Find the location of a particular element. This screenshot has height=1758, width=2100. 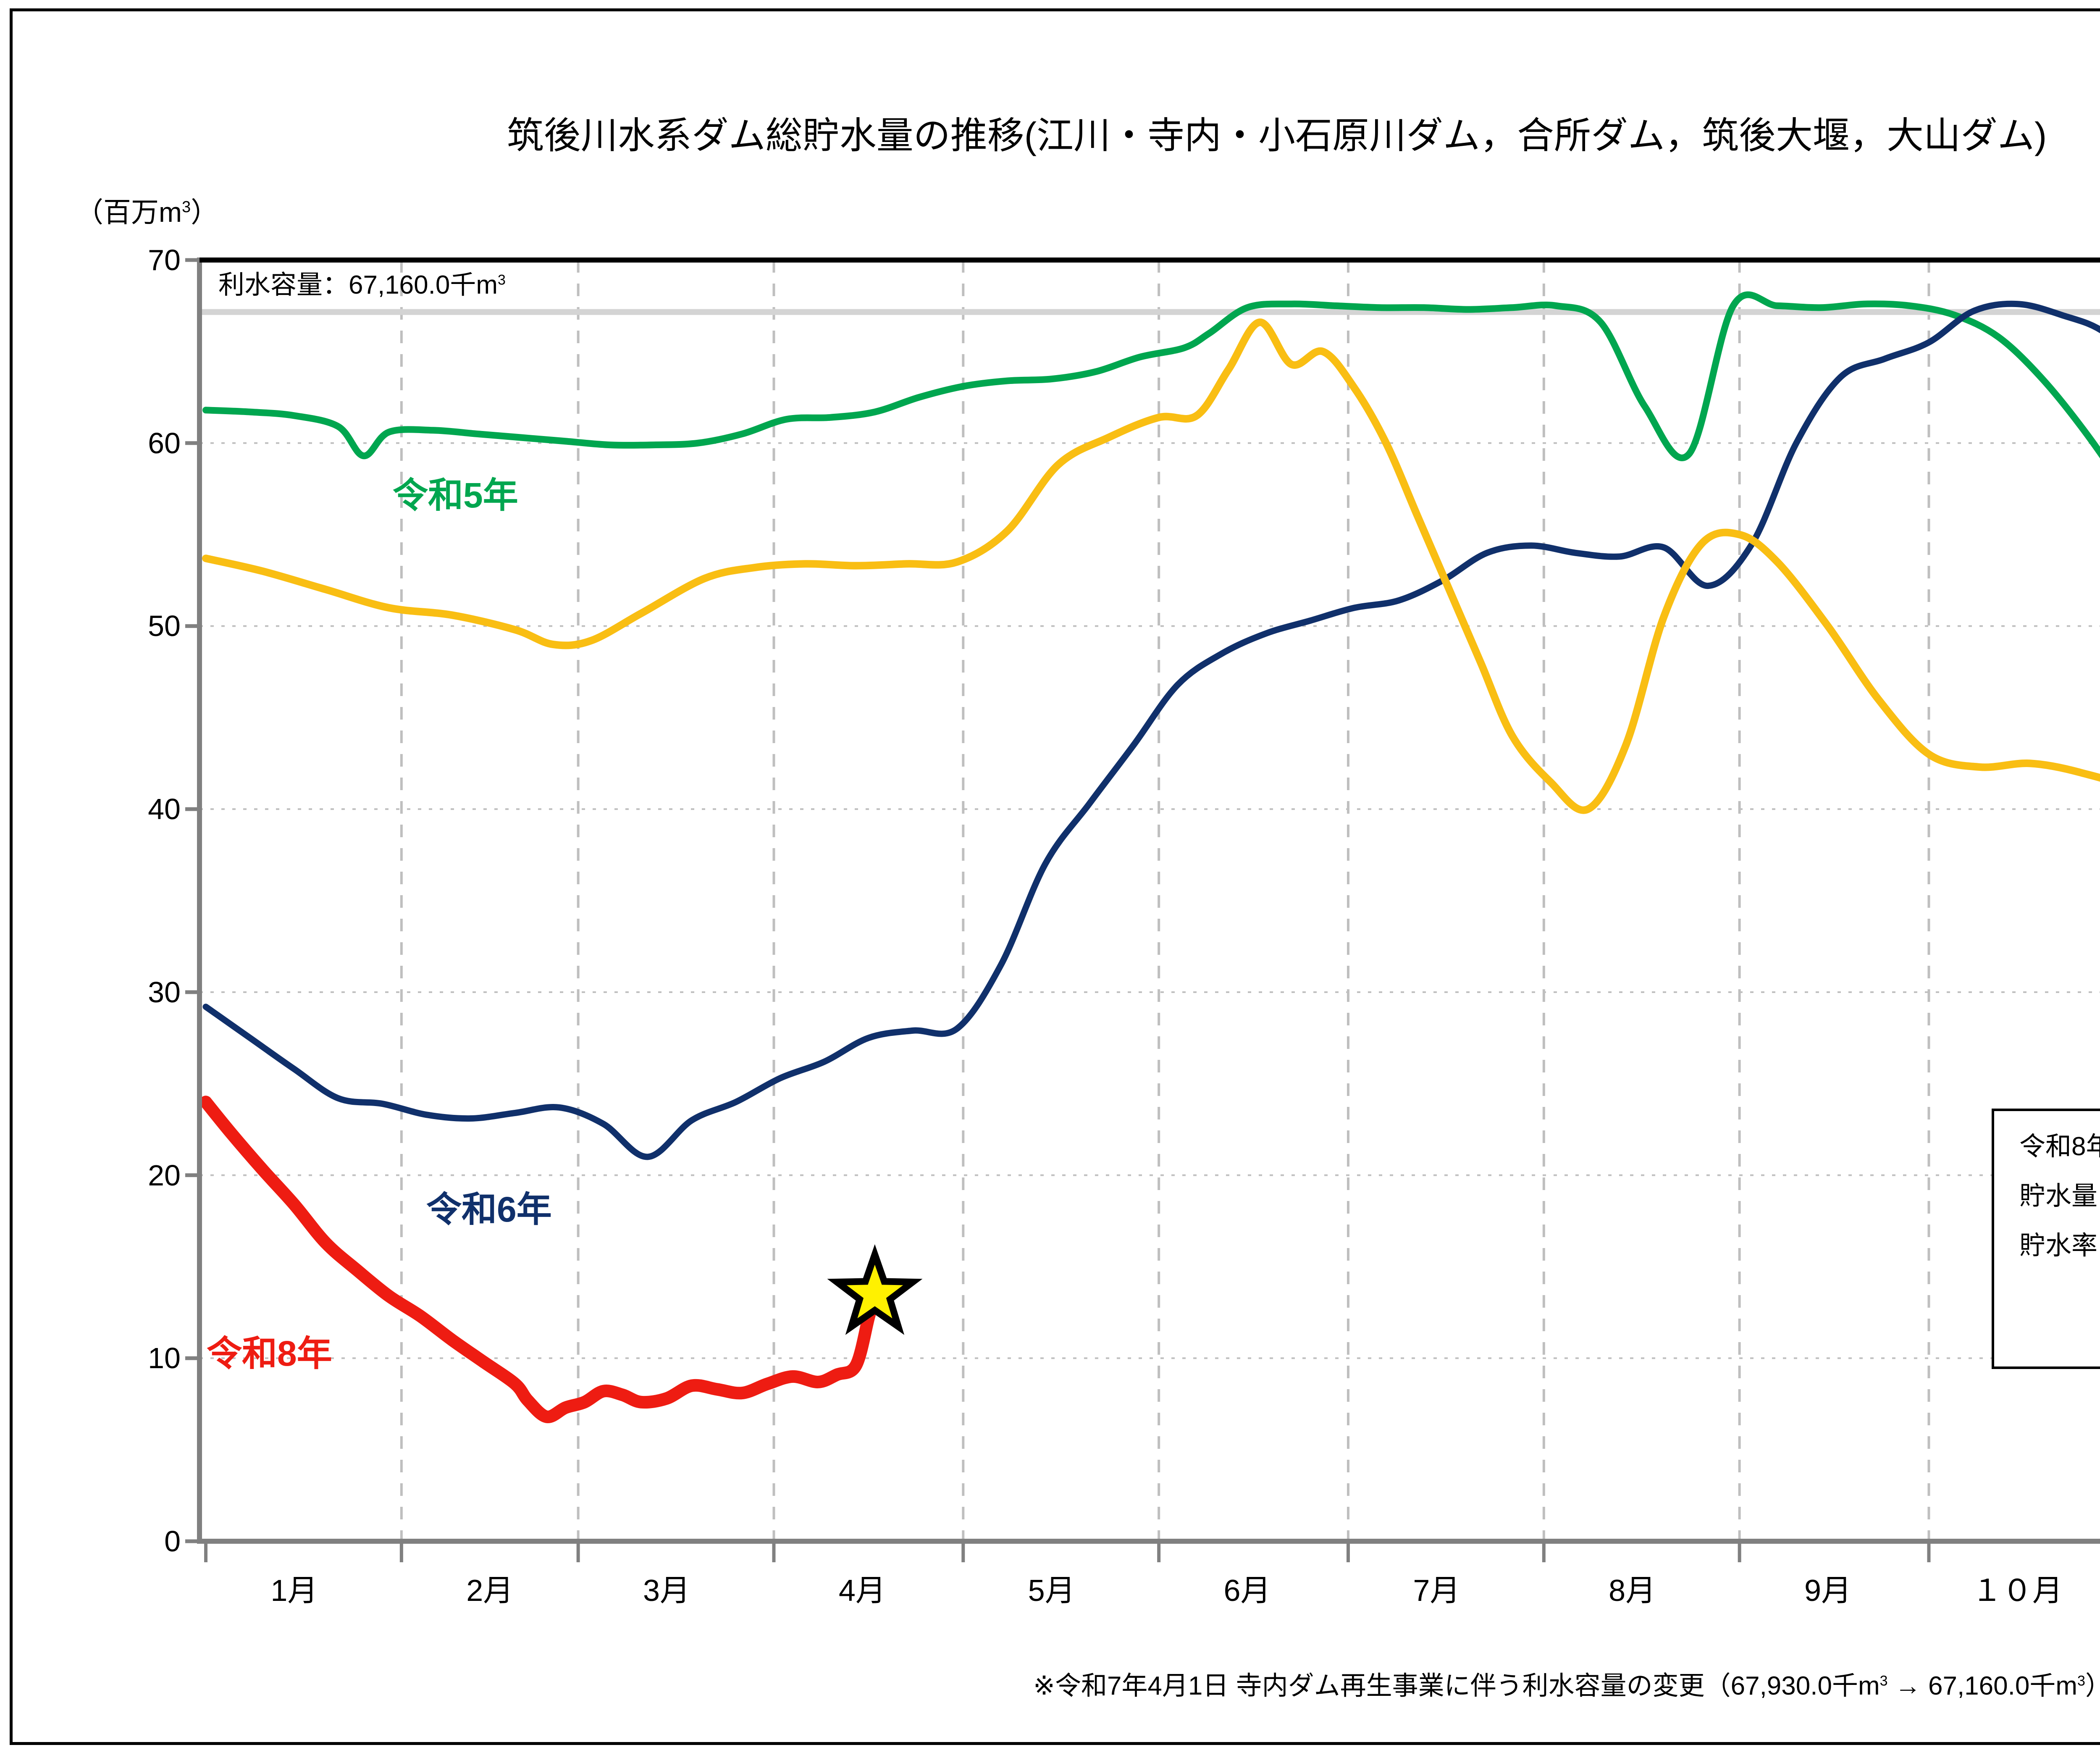

x-axis-tick-6: 6月 is located at coordinates (1247, 1591).